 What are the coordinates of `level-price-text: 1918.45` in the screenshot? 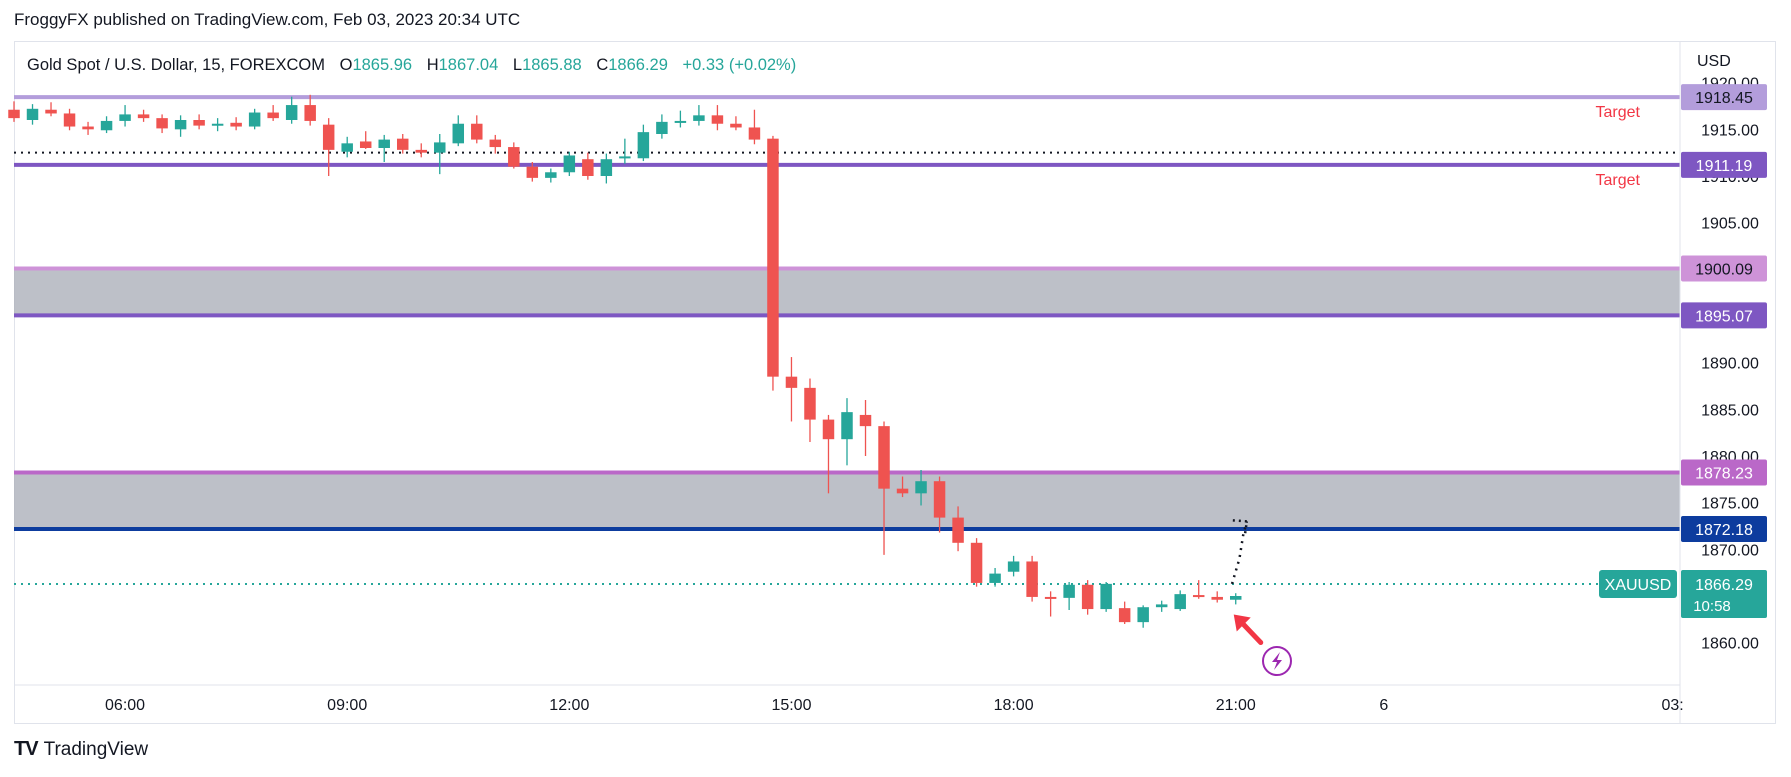 It's located at (1724, 98).